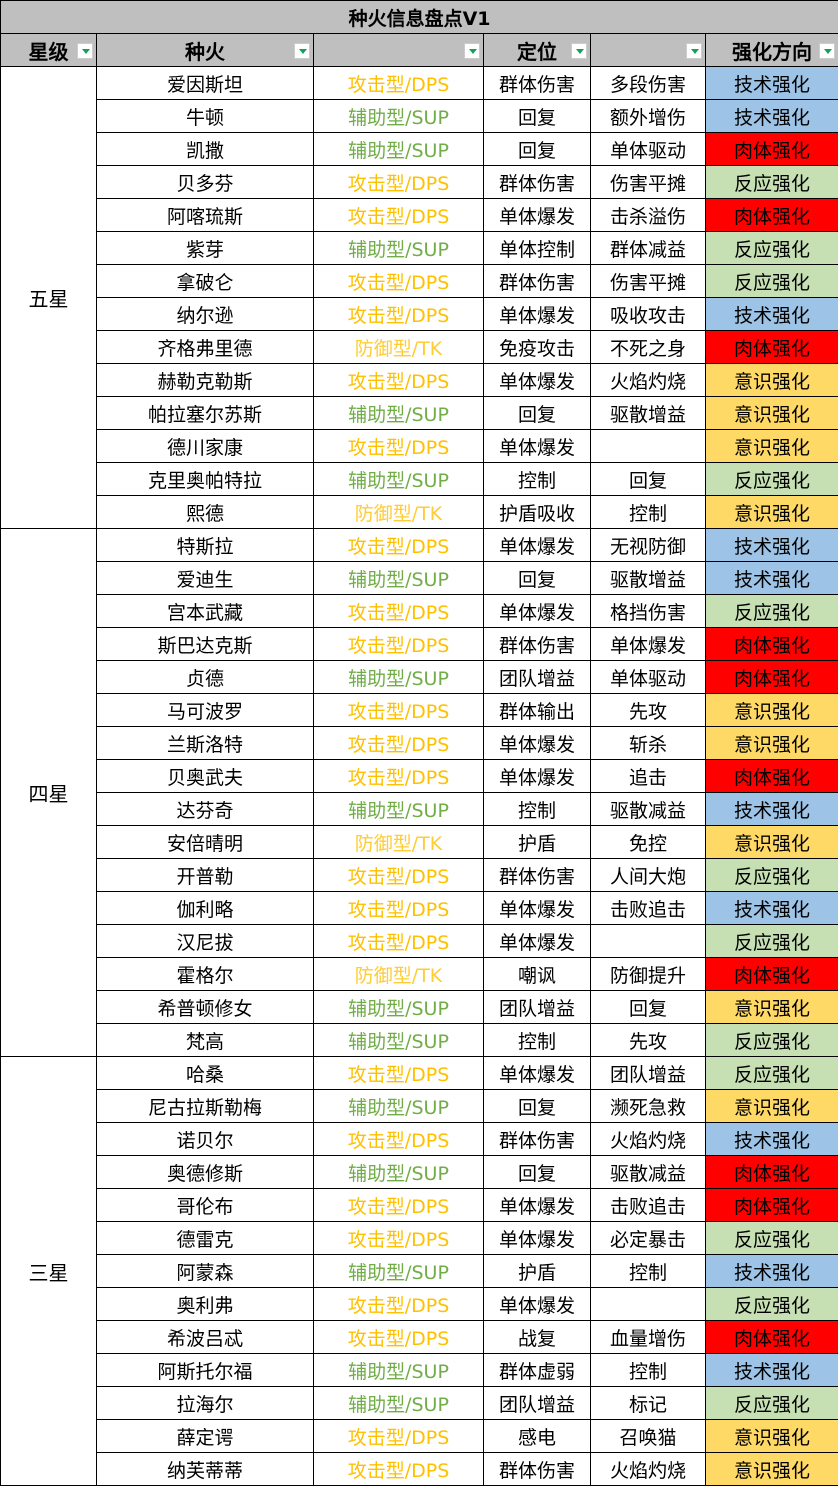  Describe the element at coordinates (205, 1370) in the screenshot. I see `name-cell: 阿斯托尔福` at that location.